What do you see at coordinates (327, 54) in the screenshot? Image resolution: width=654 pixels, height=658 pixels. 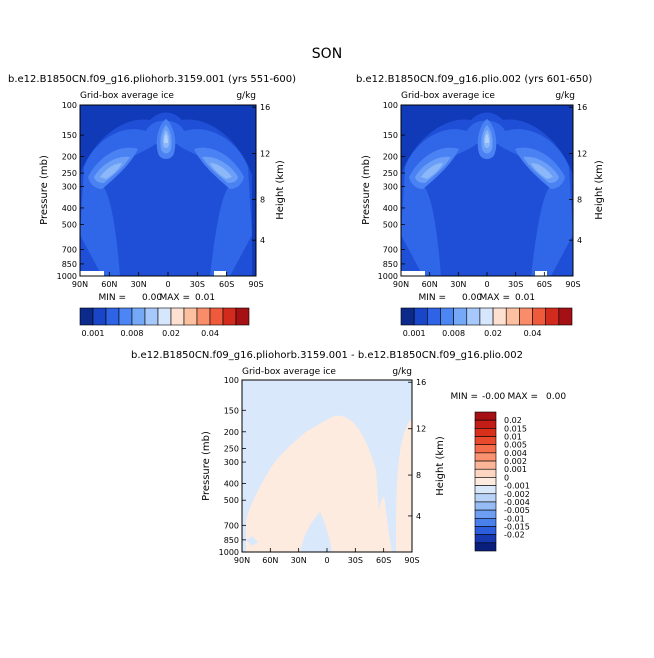 I see `season-title: SON` at bounding box center [327, 54].